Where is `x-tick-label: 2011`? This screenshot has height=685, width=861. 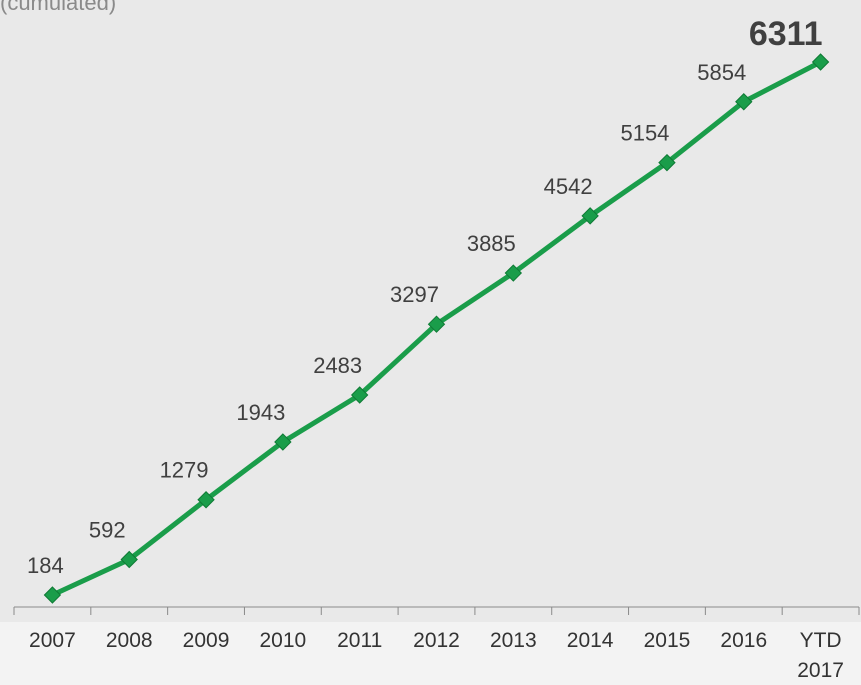
x-tick-label: 2011 is located at coordinates (359, 640).